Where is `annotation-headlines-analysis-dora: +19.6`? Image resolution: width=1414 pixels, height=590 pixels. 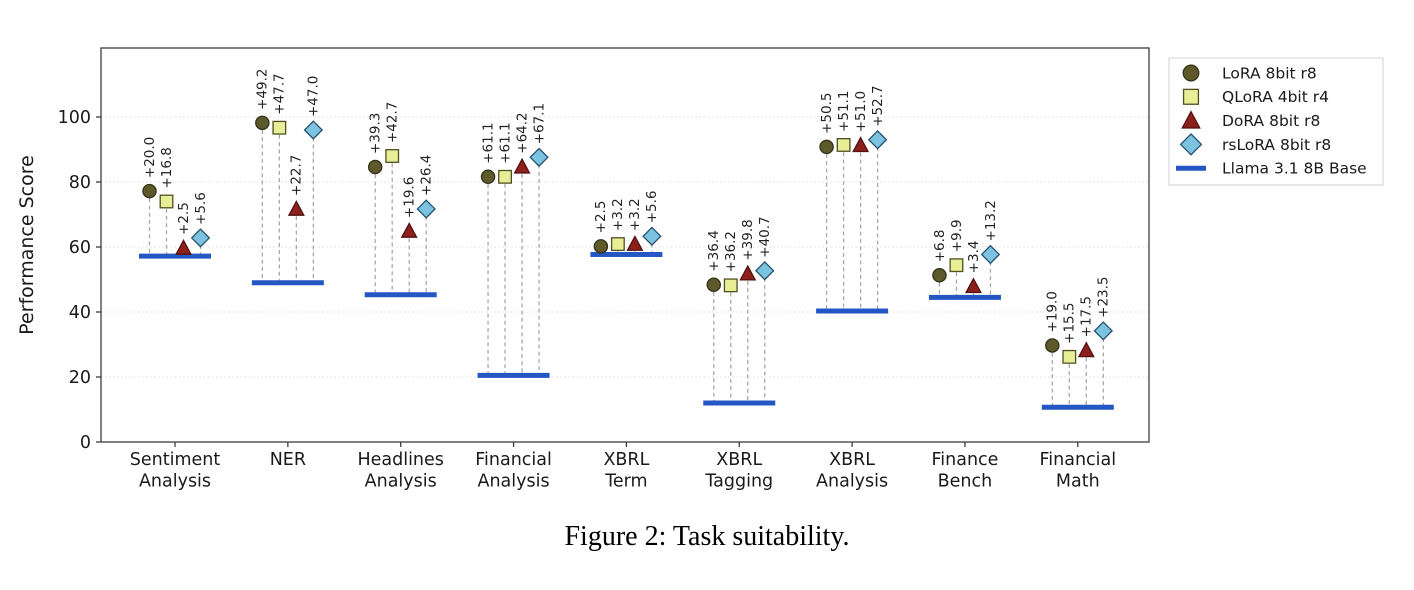
annotation-headlines-analysis-dora: +19.6 is located at coordinates (410, 197).